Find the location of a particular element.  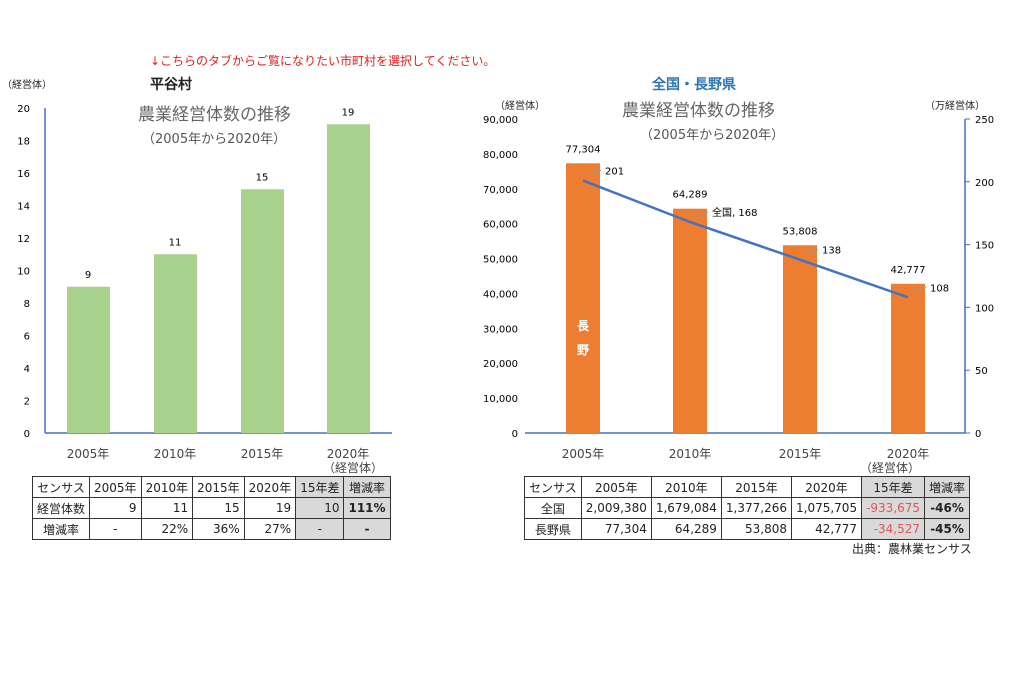

zenkoku-line is located at coordinates (745, 239).